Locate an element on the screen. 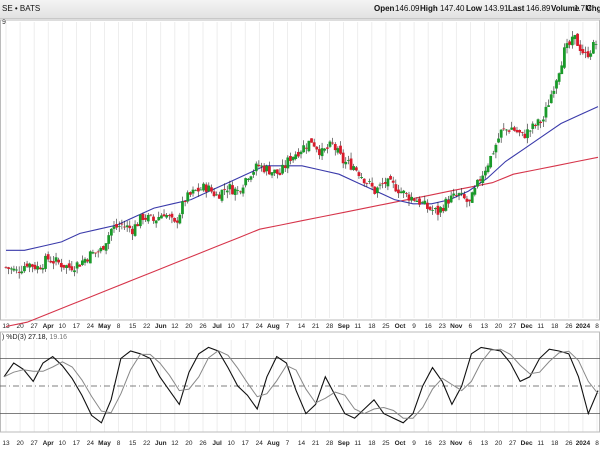 The height and width of the screenshot is (450, 600). x-tick-label: Jul is located at coordinates (217, 443).